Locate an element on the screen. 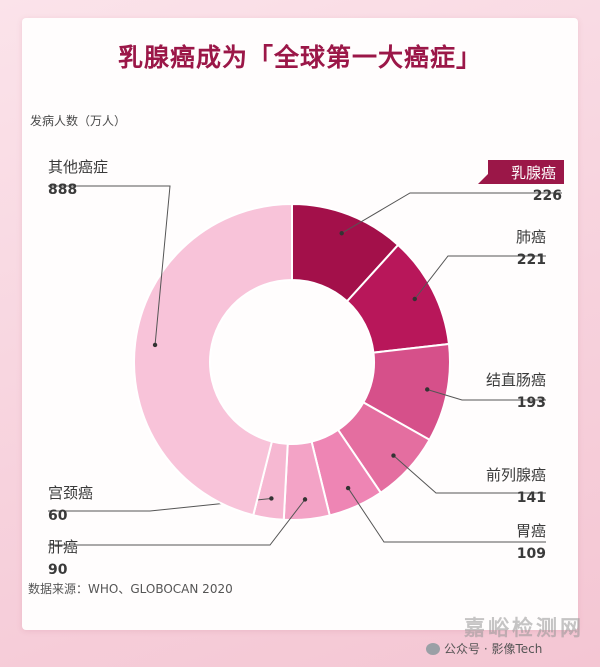 Image resolution: width=600 pixels, height=667 pixels. slice-label-2: 结直肠癌 is located at coordinates (516, 380).